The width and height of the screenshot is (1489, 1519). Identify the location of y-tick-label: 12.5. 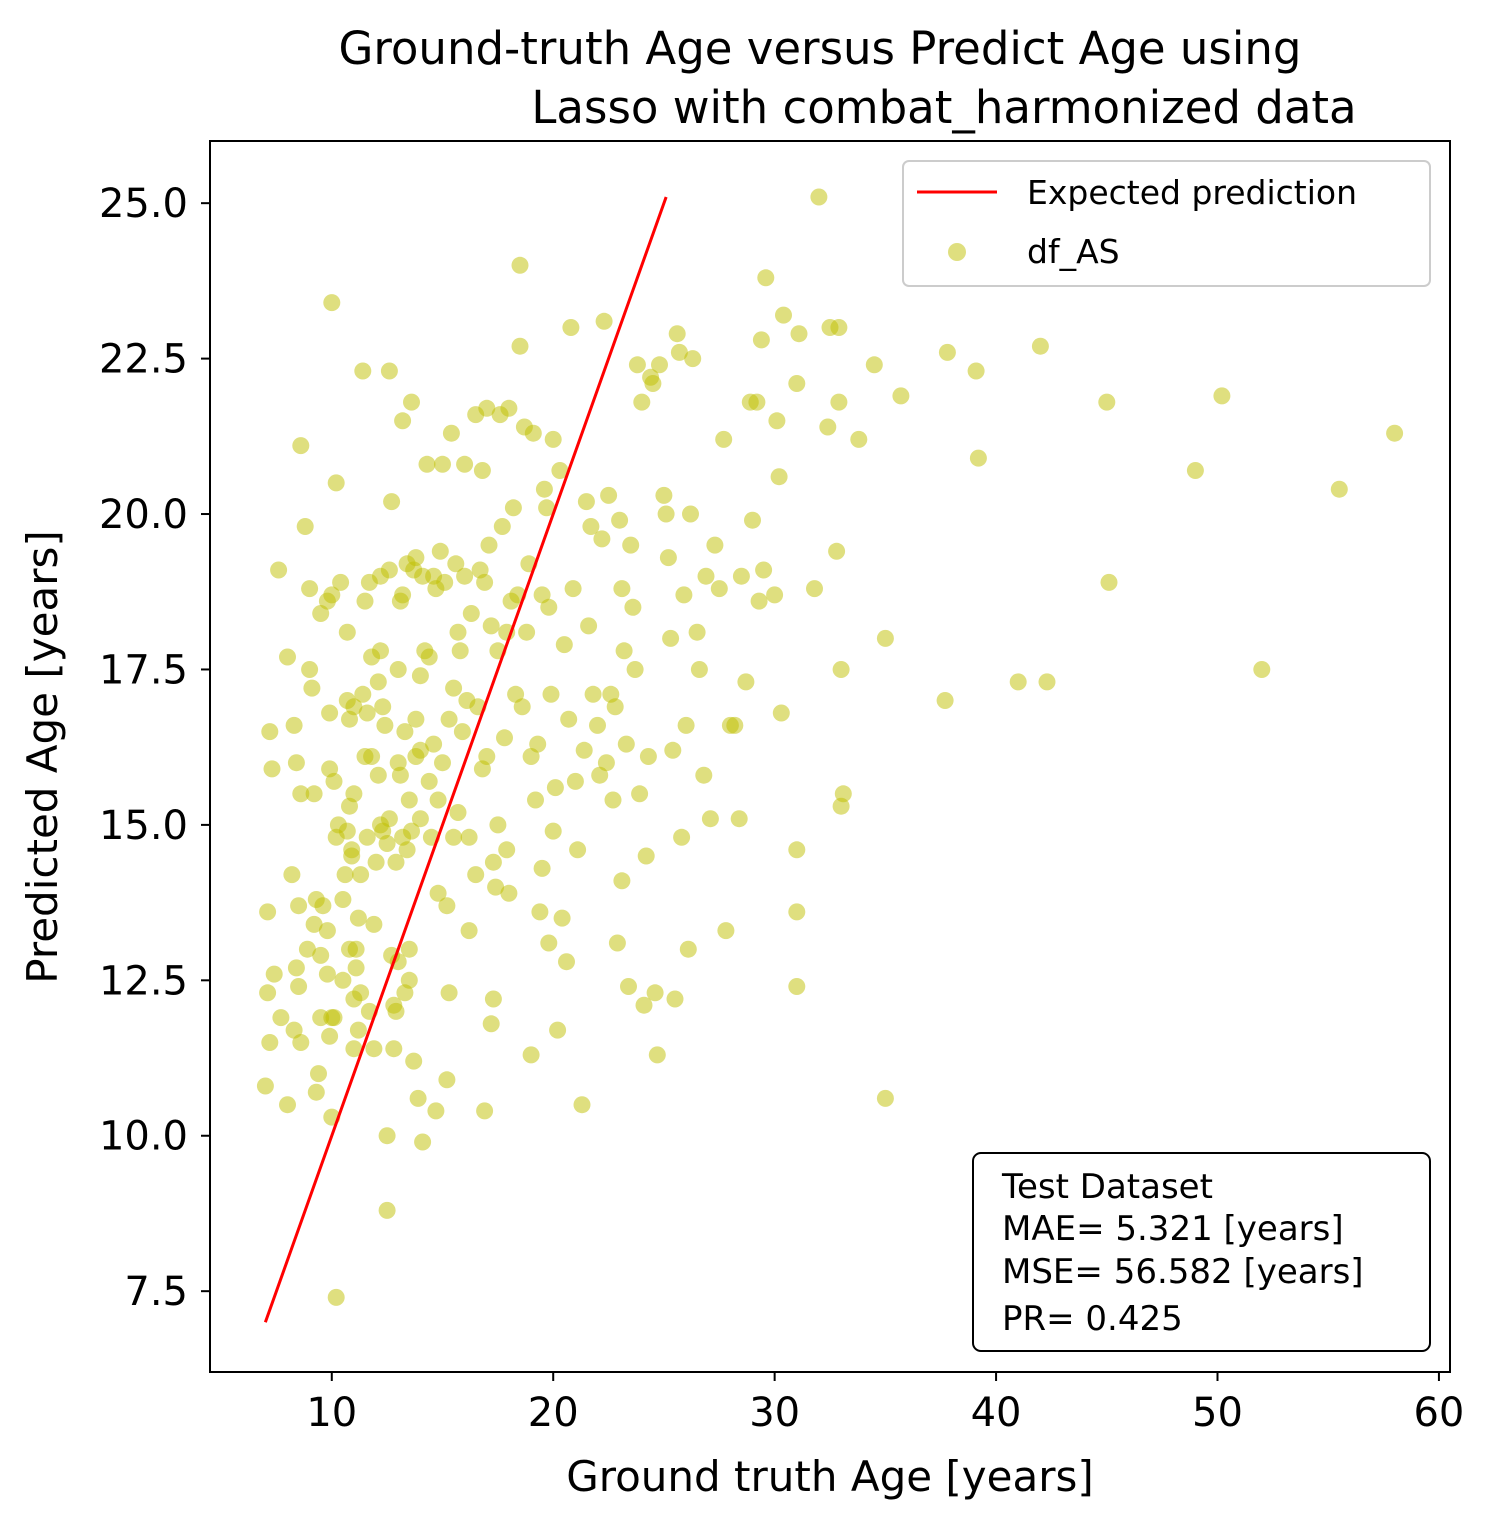
(143, 981).